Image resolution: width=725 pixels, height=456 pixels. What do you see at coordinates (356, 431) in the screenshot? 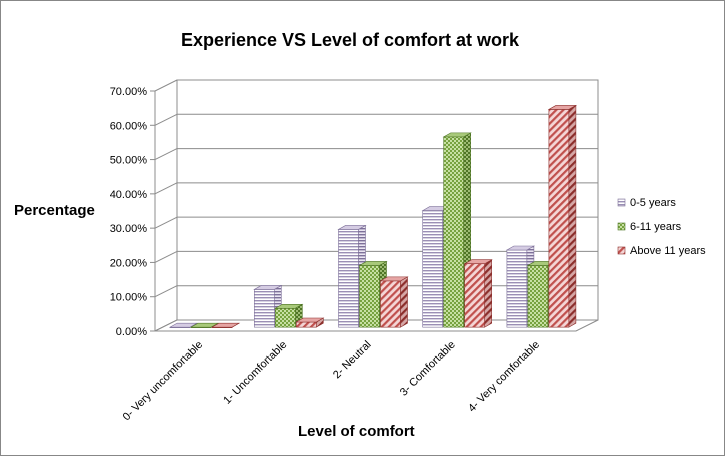
I see `x-axis-label: Level of comfort` at bounding box center [356, 431].